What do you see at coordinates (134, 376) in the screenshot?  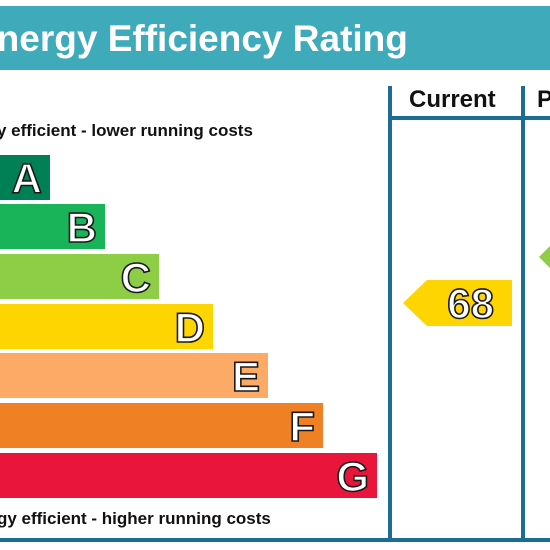 I see `band-e: E` at bounding box center [134, 376].